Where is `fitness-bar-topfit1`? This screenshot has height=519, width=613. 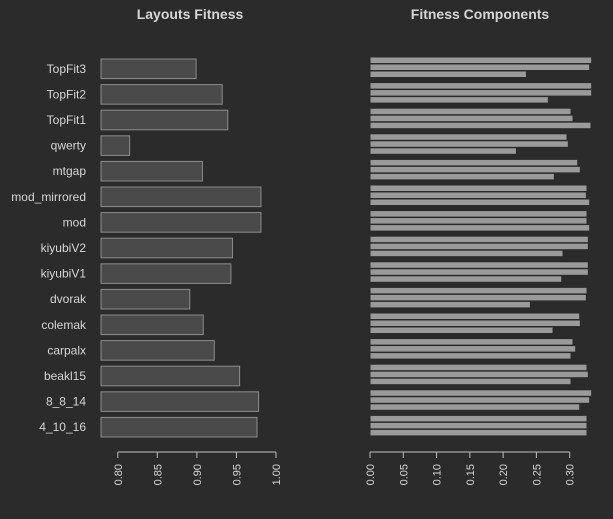
fitness-bar-topfit1 is located at coordinates (164, 120).